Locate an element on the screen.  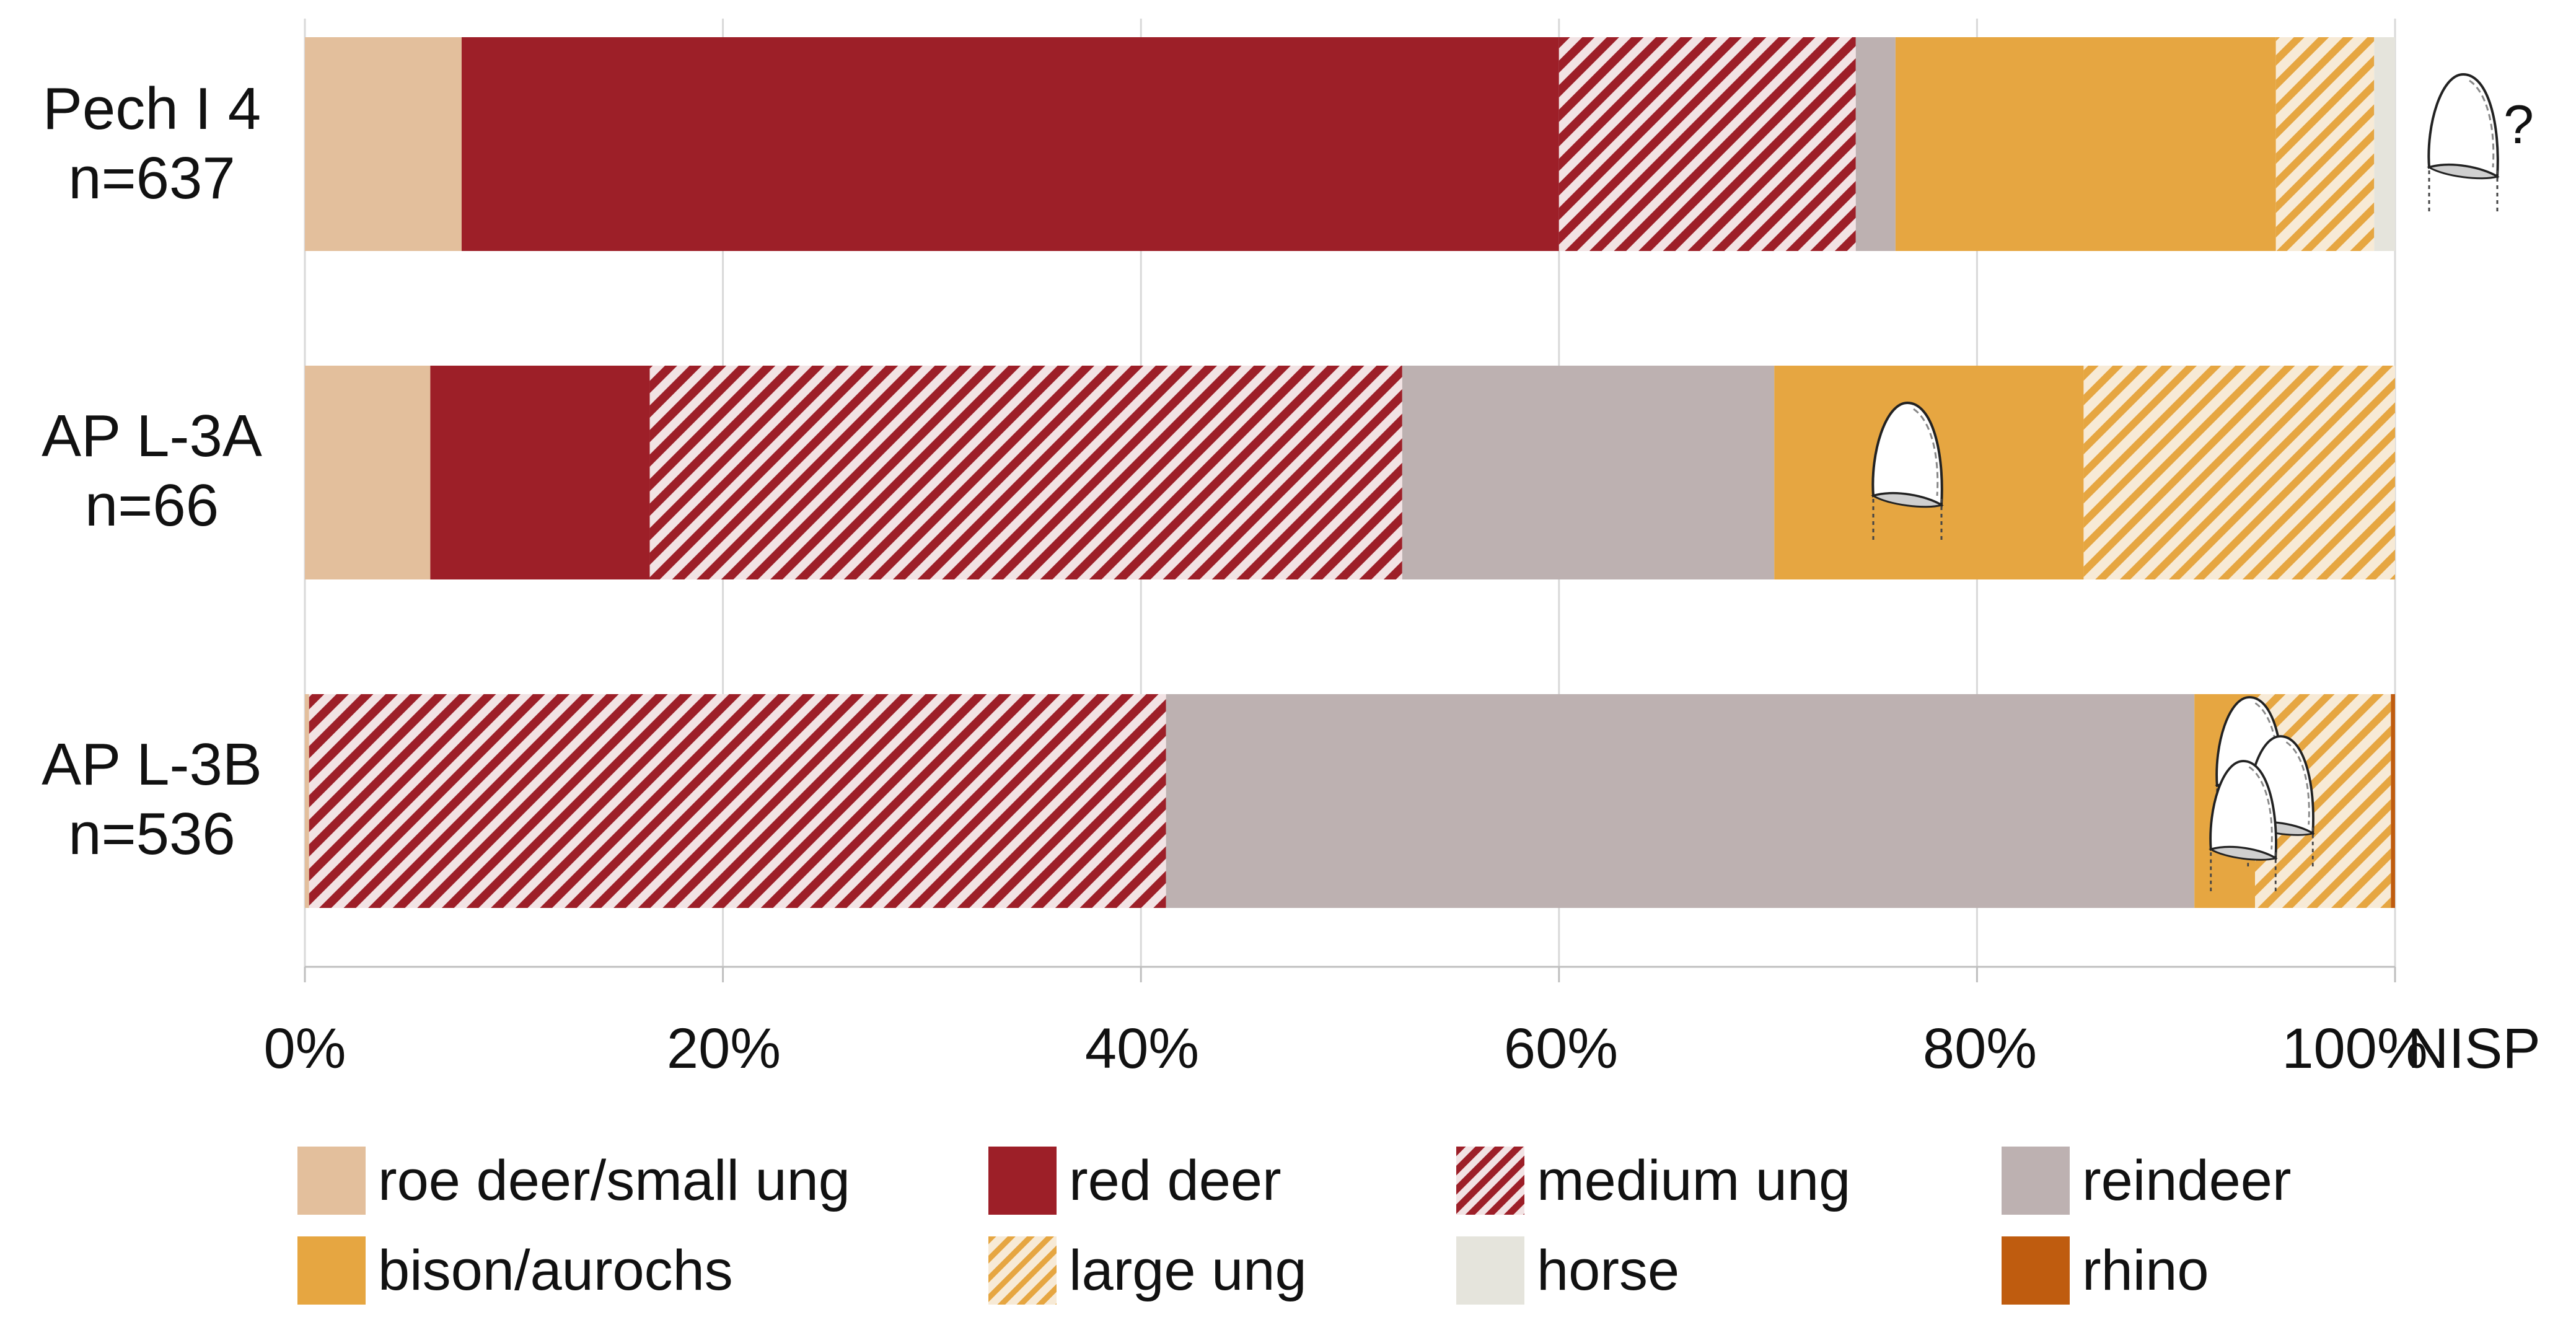
x-tick-label: 0% is located at coordinates (305, 1048).